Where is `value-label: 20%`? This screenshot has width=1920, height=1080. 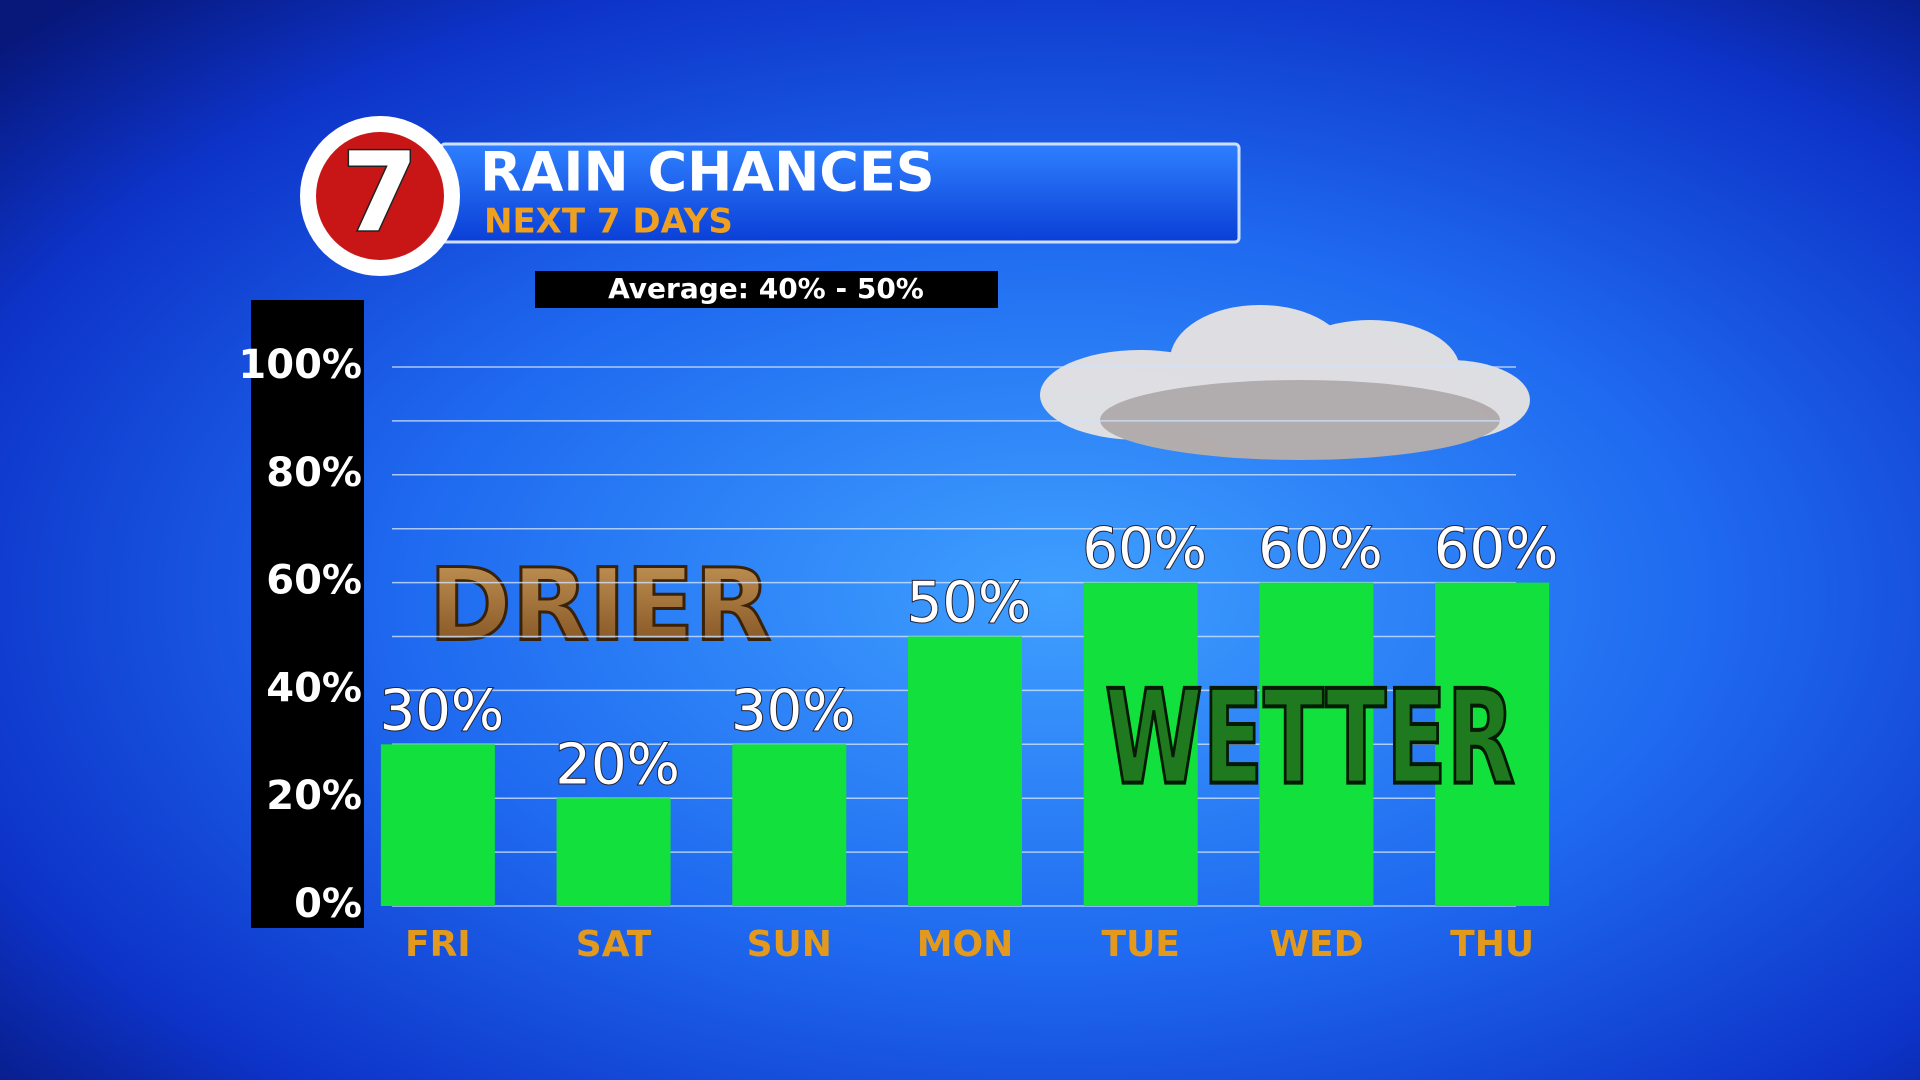 value-label: 20% is located at coordinates (617, 764).